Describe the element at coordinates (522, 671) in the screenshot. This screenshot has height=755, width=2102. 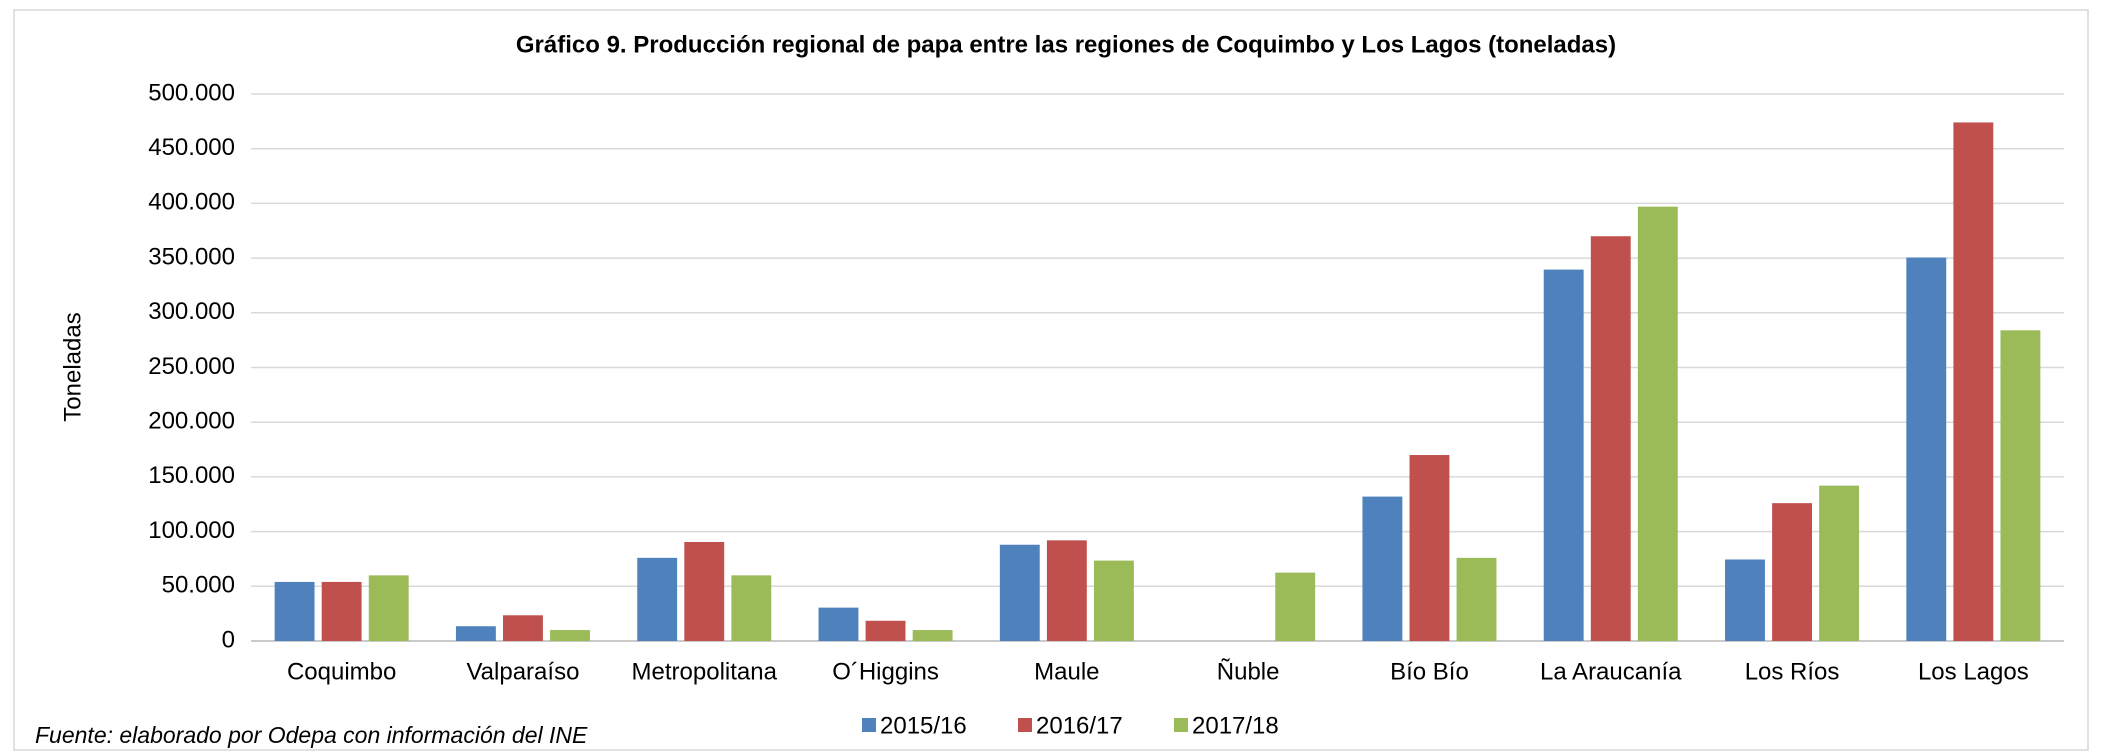
I see `x-tick-label: Valparaíso` at that location.